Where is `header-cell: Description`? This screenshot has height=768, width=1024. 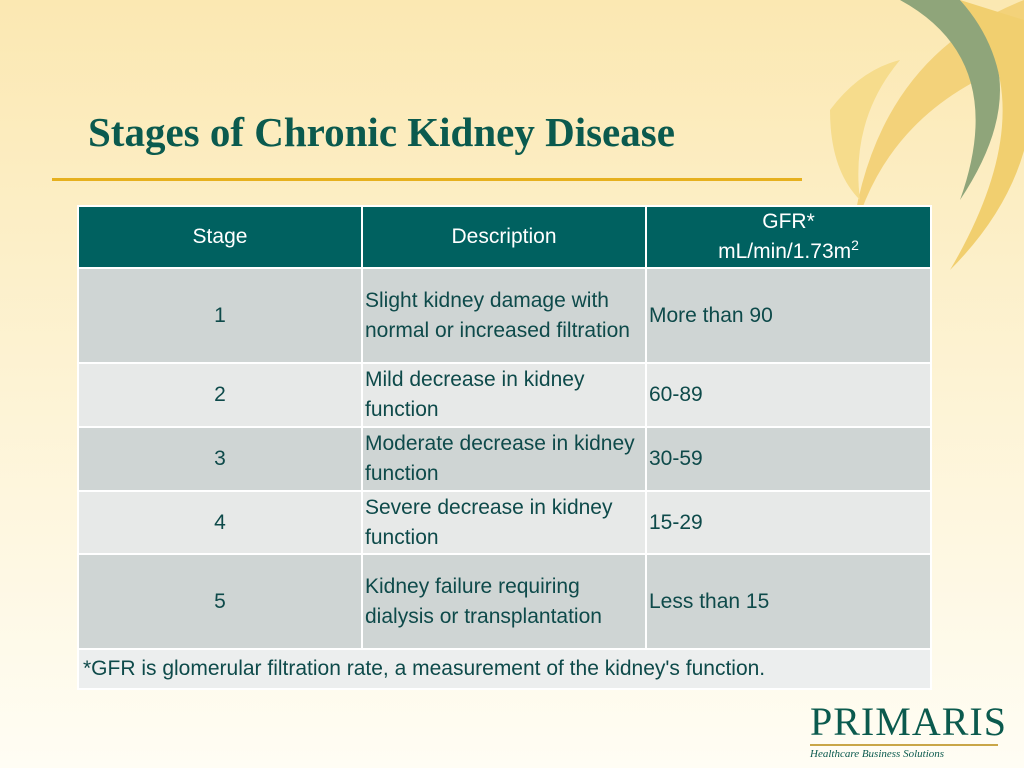 header-cell: Description is located at coordinates (504, 237).